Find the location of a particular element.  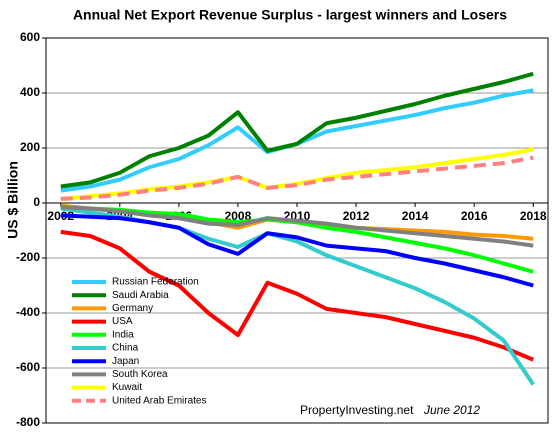

x-tick-label: 2012 is located at coordinates (356, 216).